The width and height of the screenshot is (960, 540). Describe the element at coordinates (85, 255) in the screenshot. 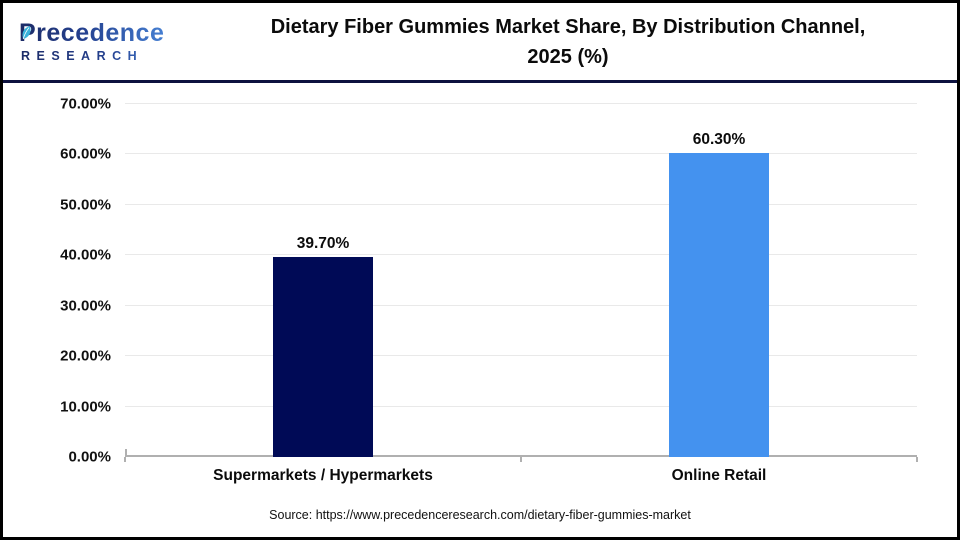

I see `y-axis-tick-label: 40.00%` at that location.